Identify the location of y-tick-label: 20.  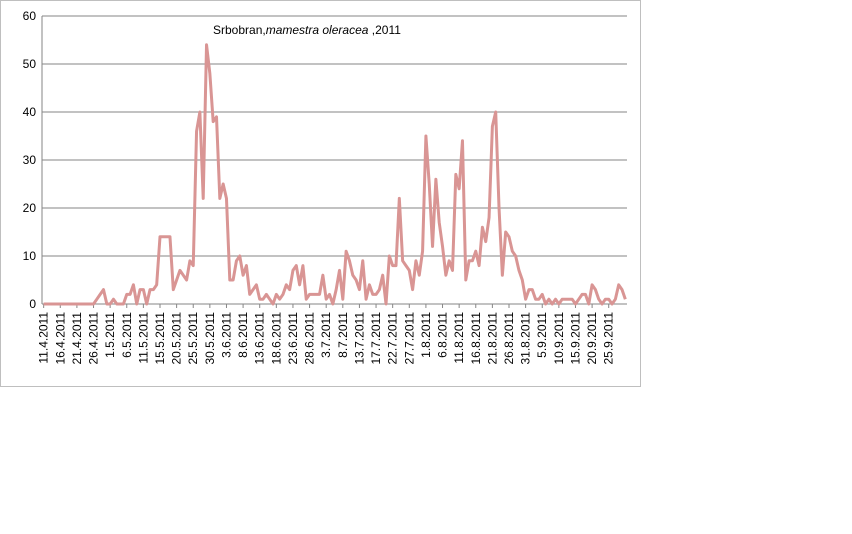
(30, 208).